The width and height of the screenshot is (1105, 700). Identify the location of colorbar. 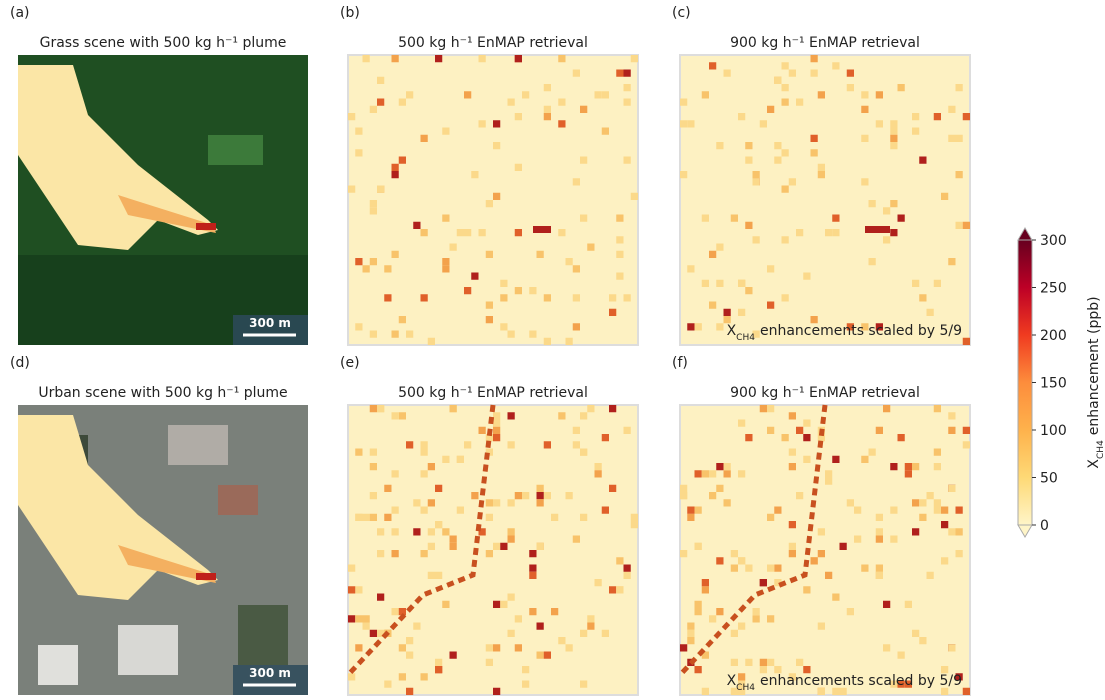
(1025, 382).